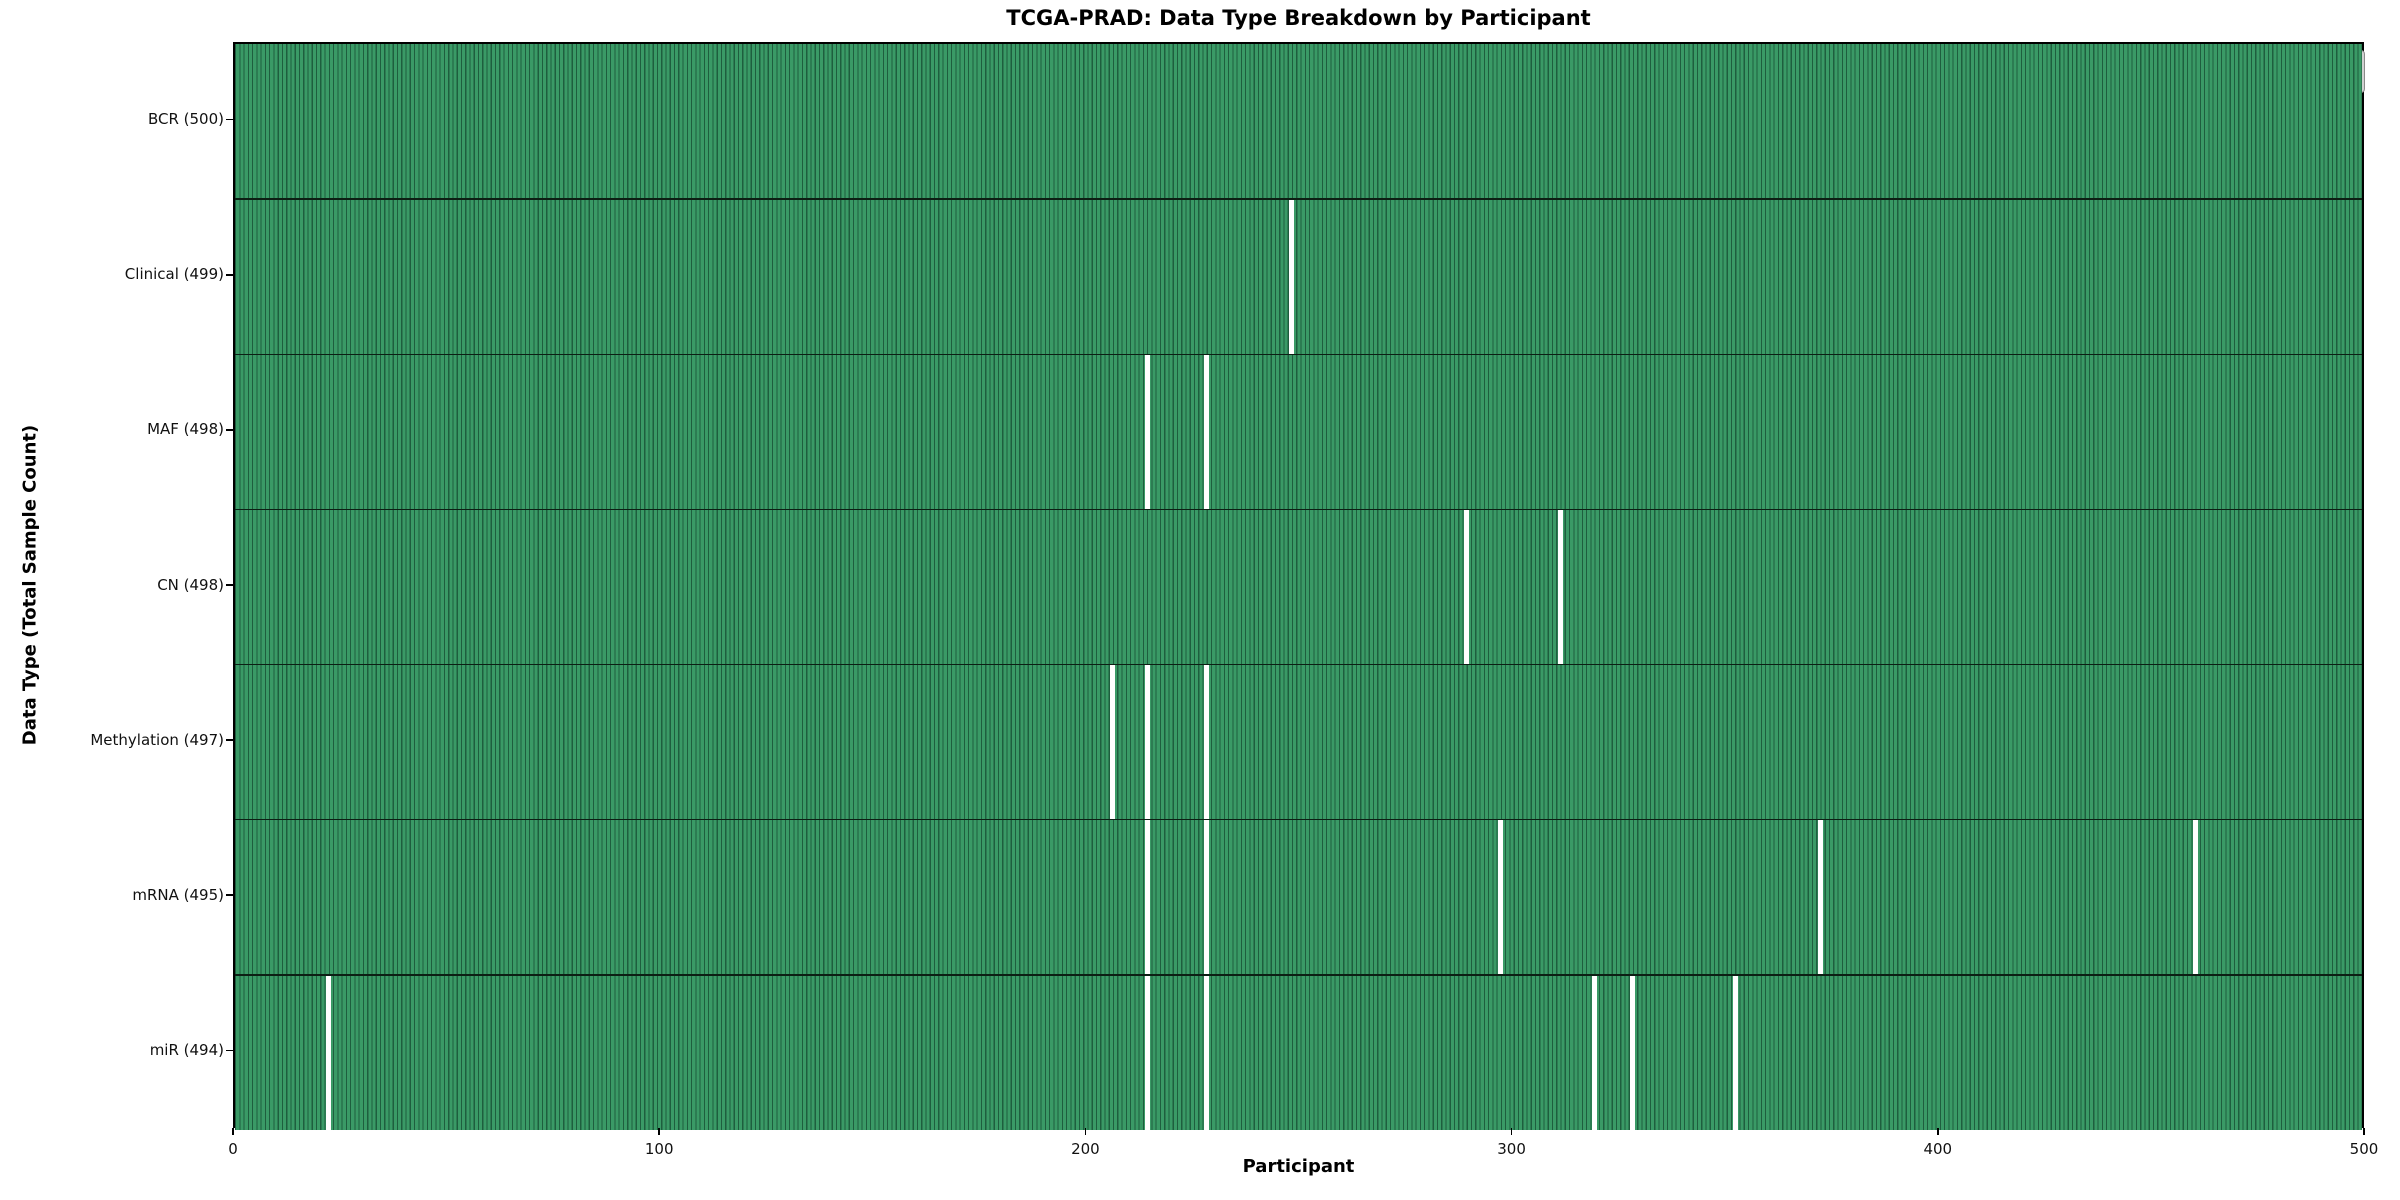 This screenshot has width=2400, height=1200. I want to click on x-tick-label: 400, so click(1938, 1149).